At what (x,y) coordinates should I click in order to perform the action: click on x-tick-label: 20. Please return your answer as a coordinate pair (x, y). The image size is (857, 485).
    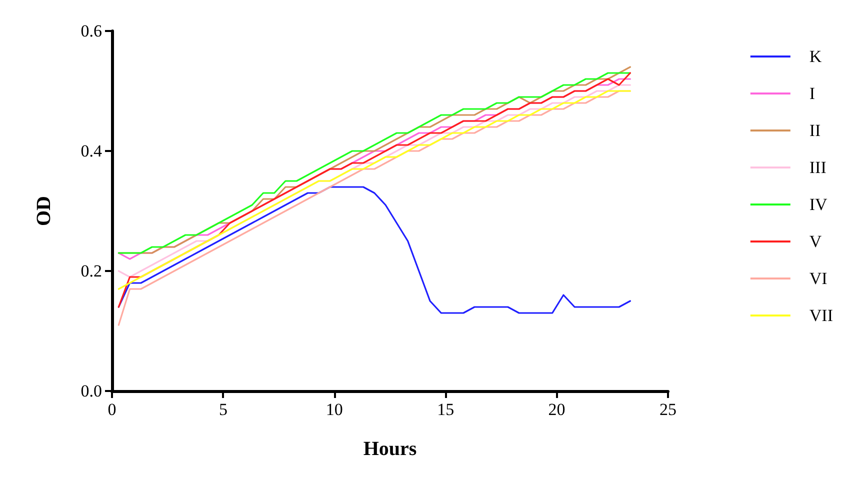
    Looking at the image, I should click on (557, 409).